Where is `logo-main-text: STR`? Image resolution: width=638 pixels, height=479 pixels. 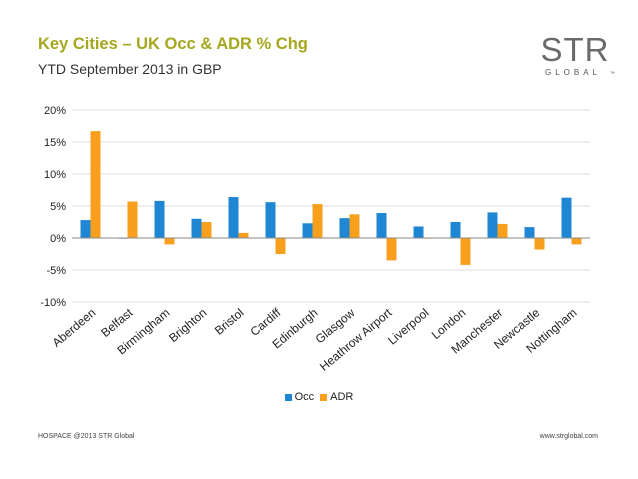
logo-main-text: STR is located at coordinates (575, 49).